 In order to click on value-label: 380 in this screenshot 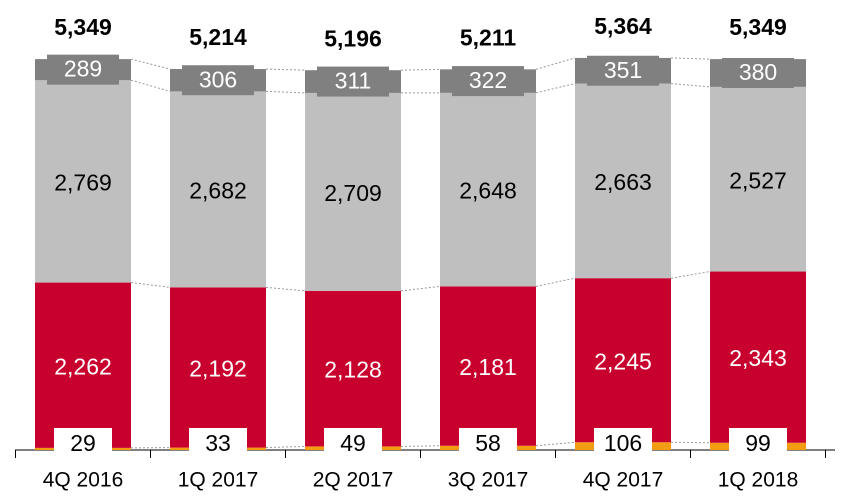, I will do `click(758, 72)`.